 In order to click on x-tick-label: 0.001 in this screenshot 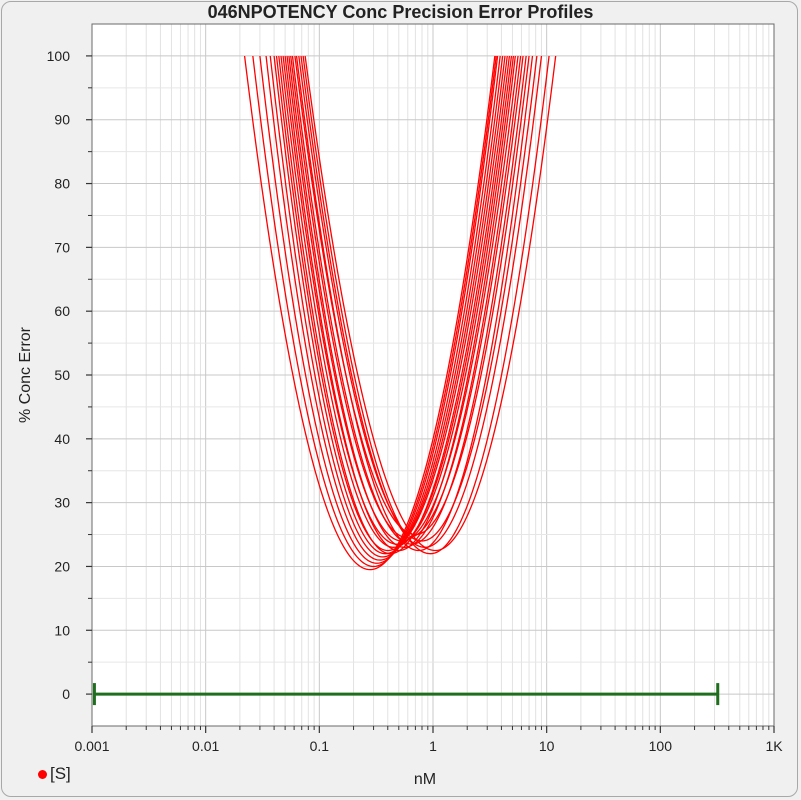, I will do `click(91, 746)`.